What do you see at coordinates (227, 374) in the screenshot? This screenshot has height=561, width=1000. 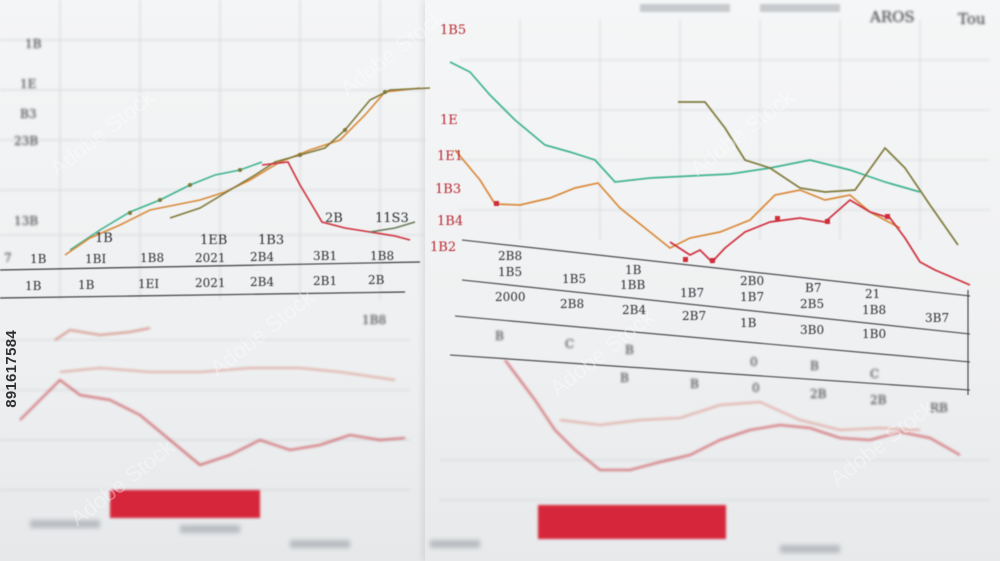 I see `lower-left-pink-line` at bounding box center [227, 374].